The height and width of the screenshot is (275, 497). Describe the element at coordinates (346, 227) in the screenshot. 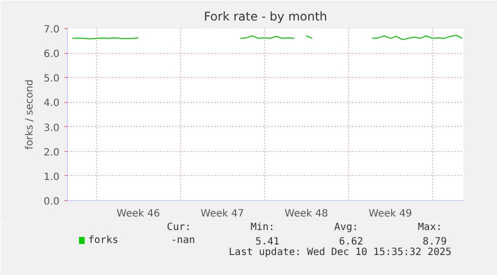

I see `text: Avg:` at that location.